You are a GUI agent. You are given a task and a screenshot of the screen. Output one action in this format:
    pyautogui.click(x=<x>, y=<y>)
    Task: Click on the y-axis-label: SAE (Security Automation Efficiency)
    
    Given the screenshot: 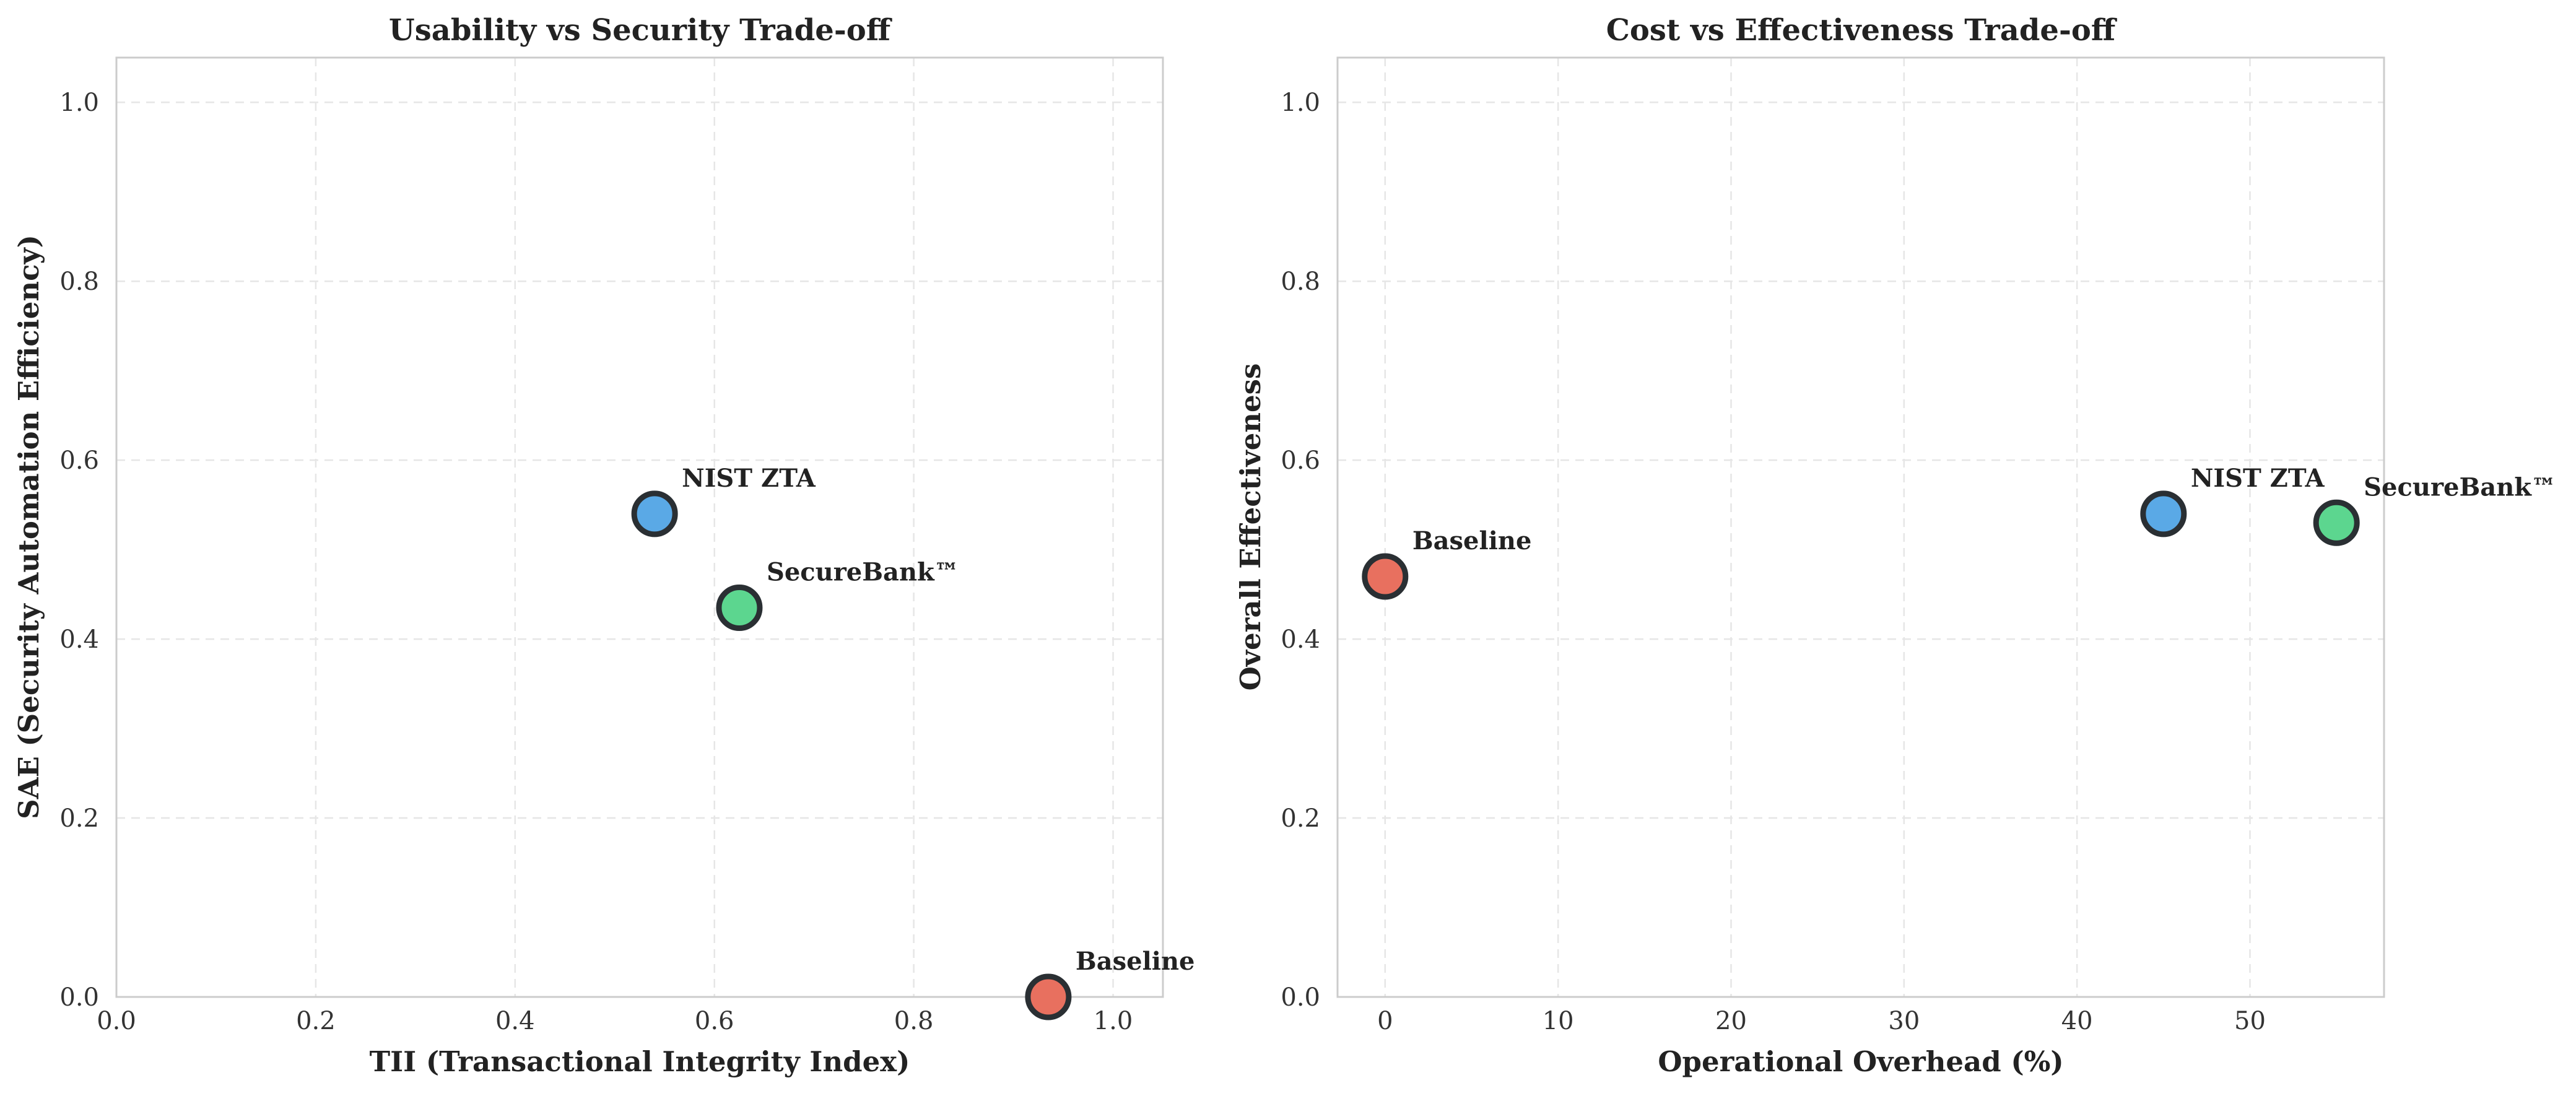 What is the action you would take?
    pyautogui.click(x=28, y=527)
    